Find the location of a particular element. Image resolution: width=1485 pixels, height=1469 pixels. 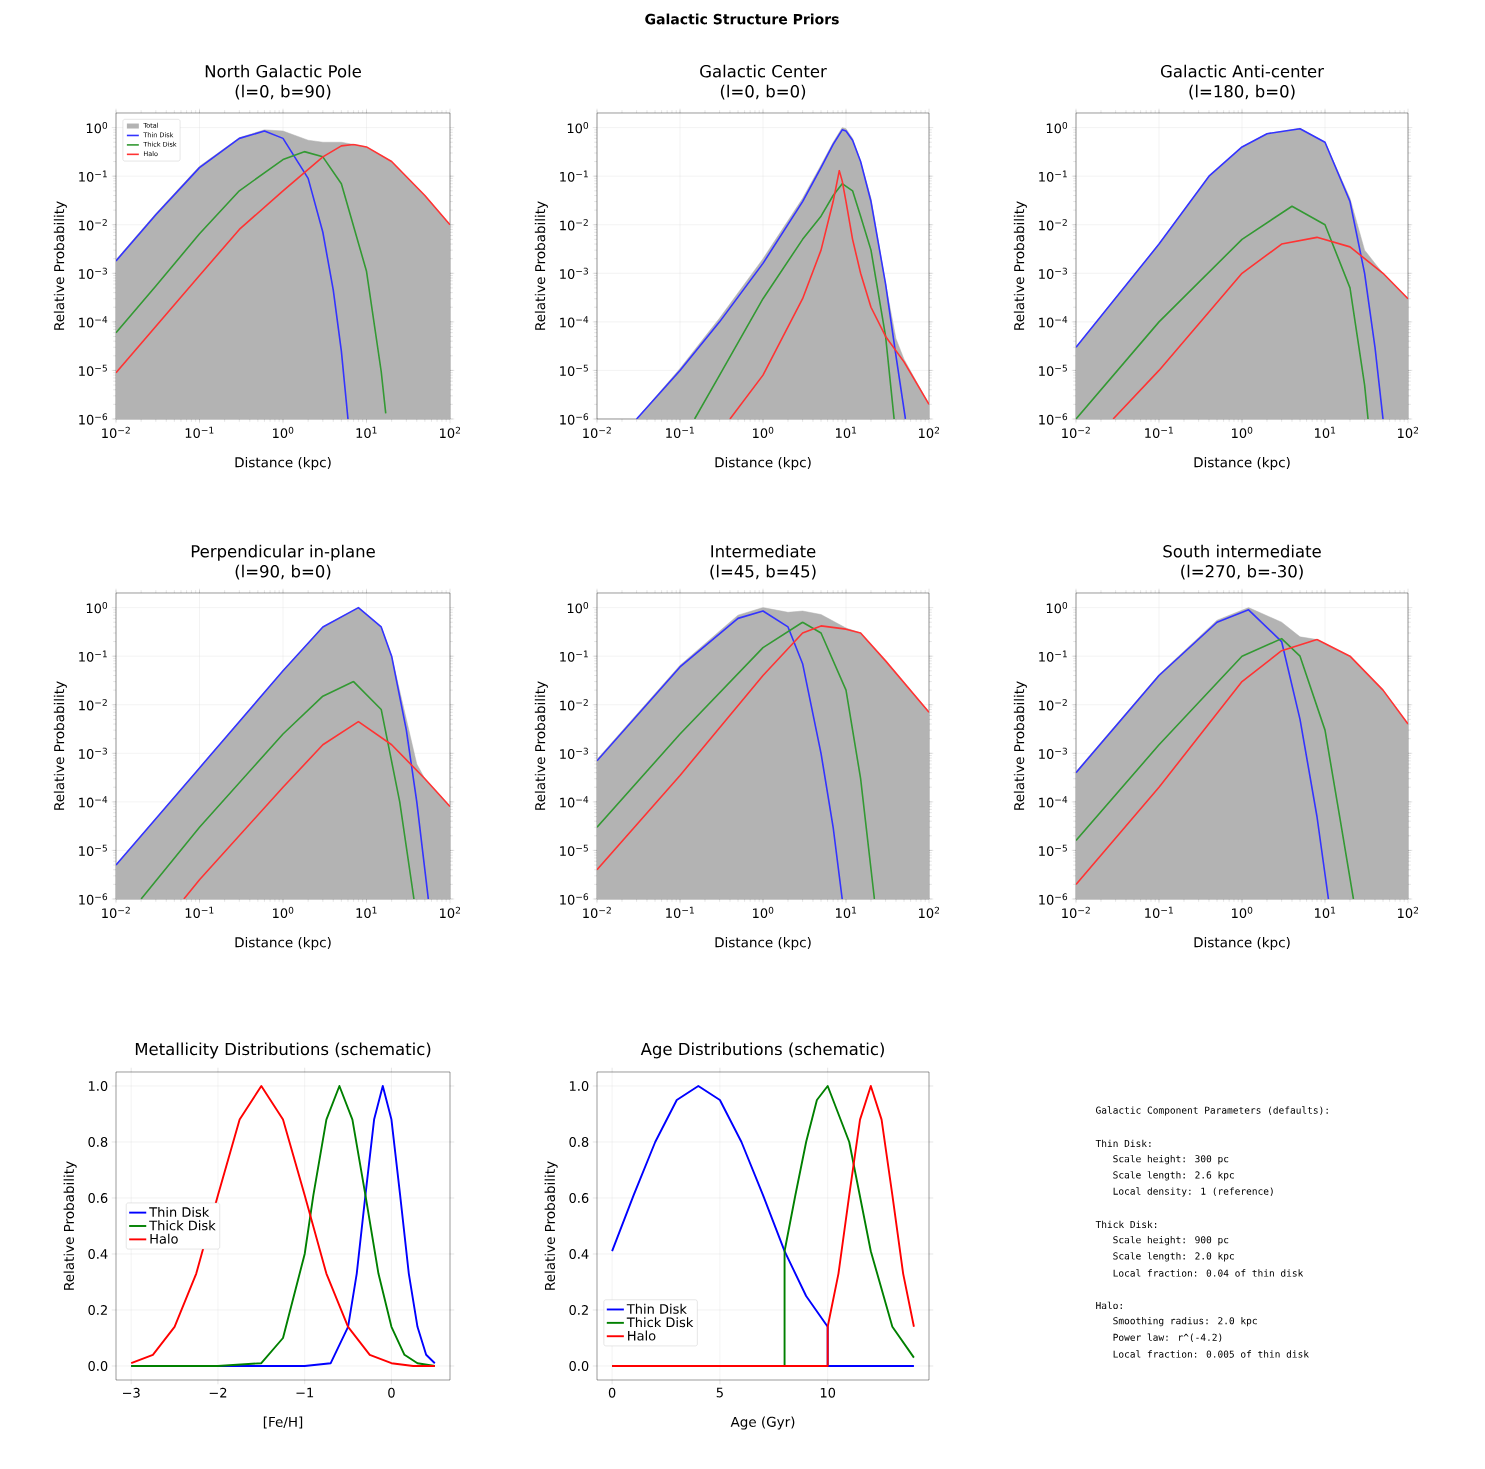

x-tick-label: −1 is located at coordinates (305, 1392).